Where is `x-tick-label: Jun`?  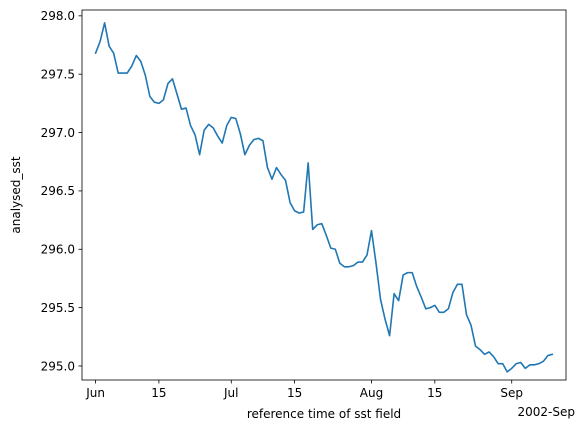
x-tick-label: Jun is located at coordinates (95, 393).